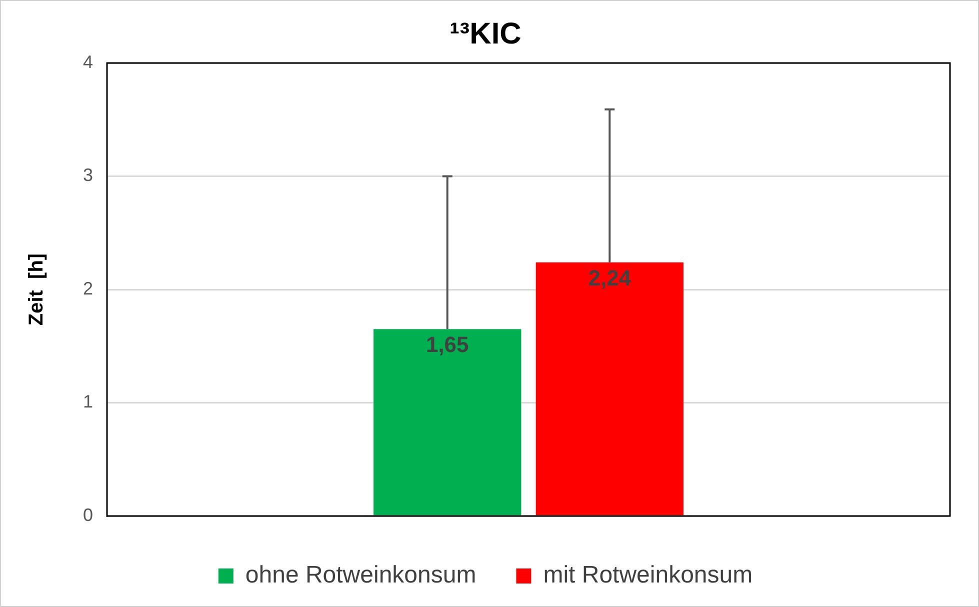 This screenshot has height=607, width=979. I want to click on y-tick-label: 0, so click(88, 514).